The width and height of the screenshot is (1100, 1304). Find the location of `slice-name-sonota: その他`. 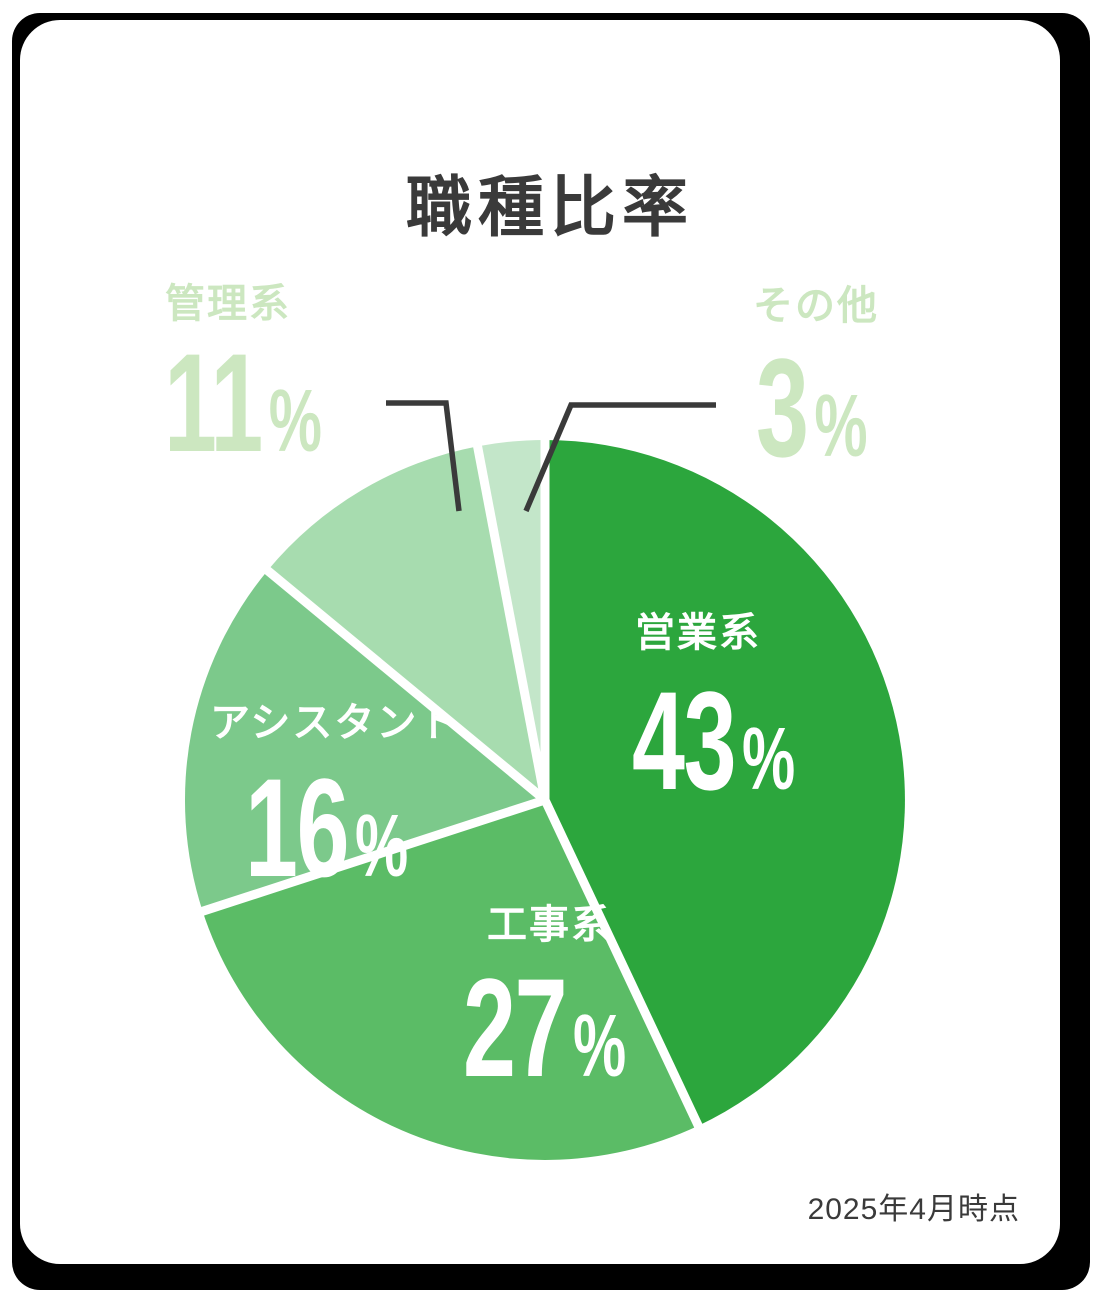

slice-name-sonota: その他 is located at coordinates (816, 306).